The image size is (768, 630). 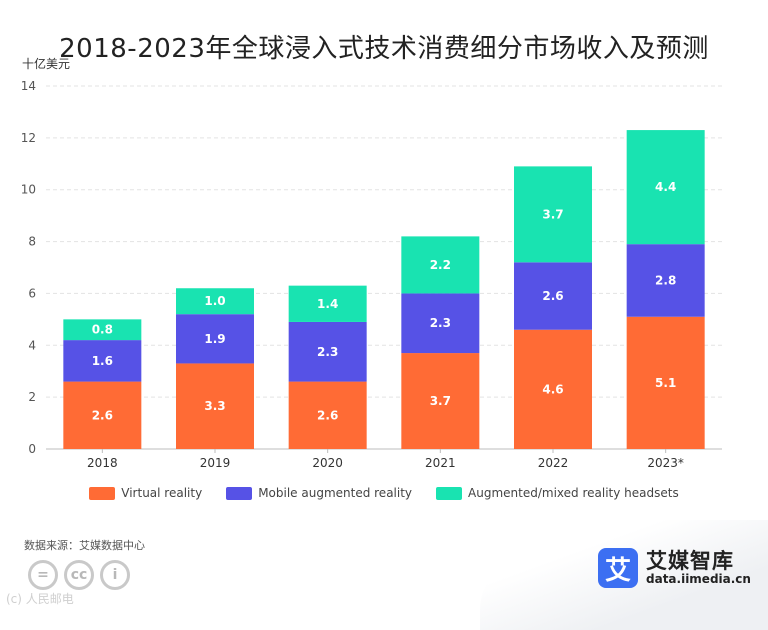 I want to click on x-tick-label: 2021, so click(x=440, y=463).